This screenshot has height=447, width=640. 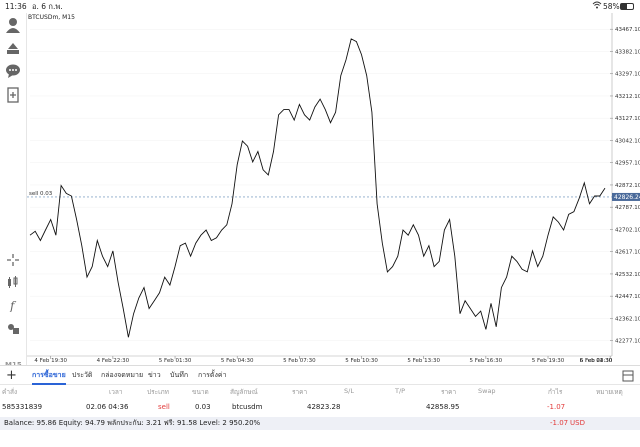 I want to click on status-bar: 11:36 อ. 6 ก.พ. 58%, so click(x=320, y=6).